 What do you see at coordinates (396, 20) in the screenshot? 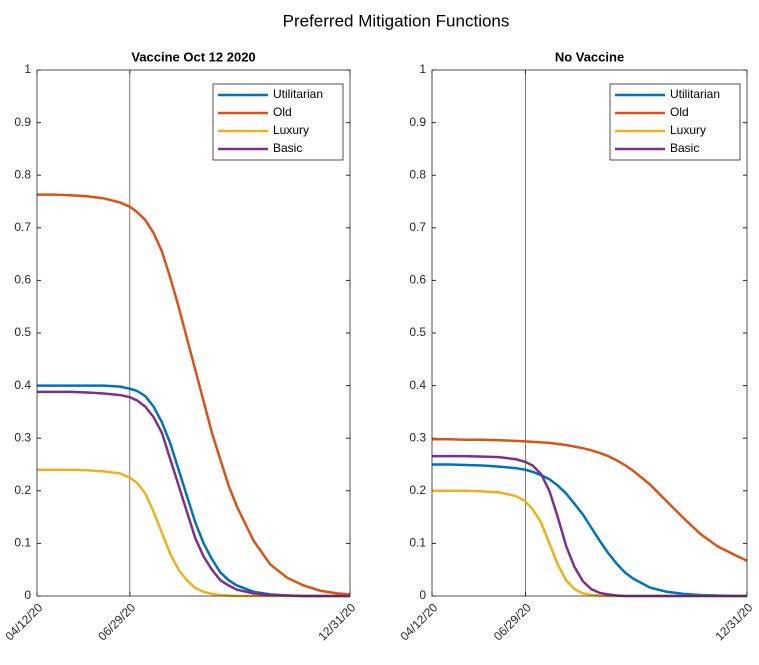
I see `figure-title: Preferred Mitigation Functions` at bounding box center [396, 20].